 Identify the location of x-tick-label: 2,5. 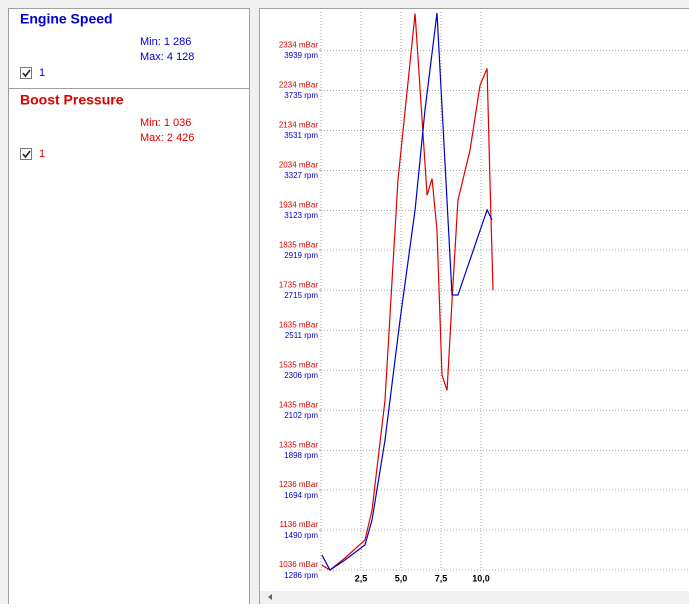
(361, 578).